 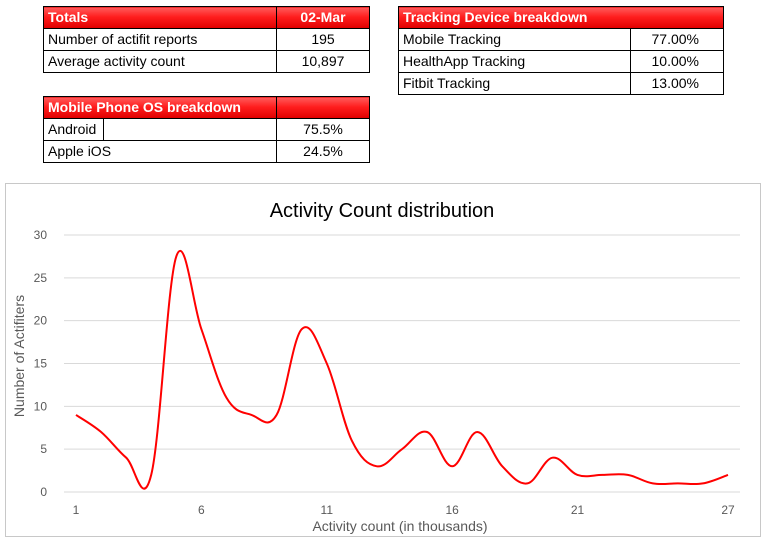 What do you see at coordinates (514, 83) in the screenshot?
I see `device-row-label: Fitbit Tracking` at bounding box center [514, 83].